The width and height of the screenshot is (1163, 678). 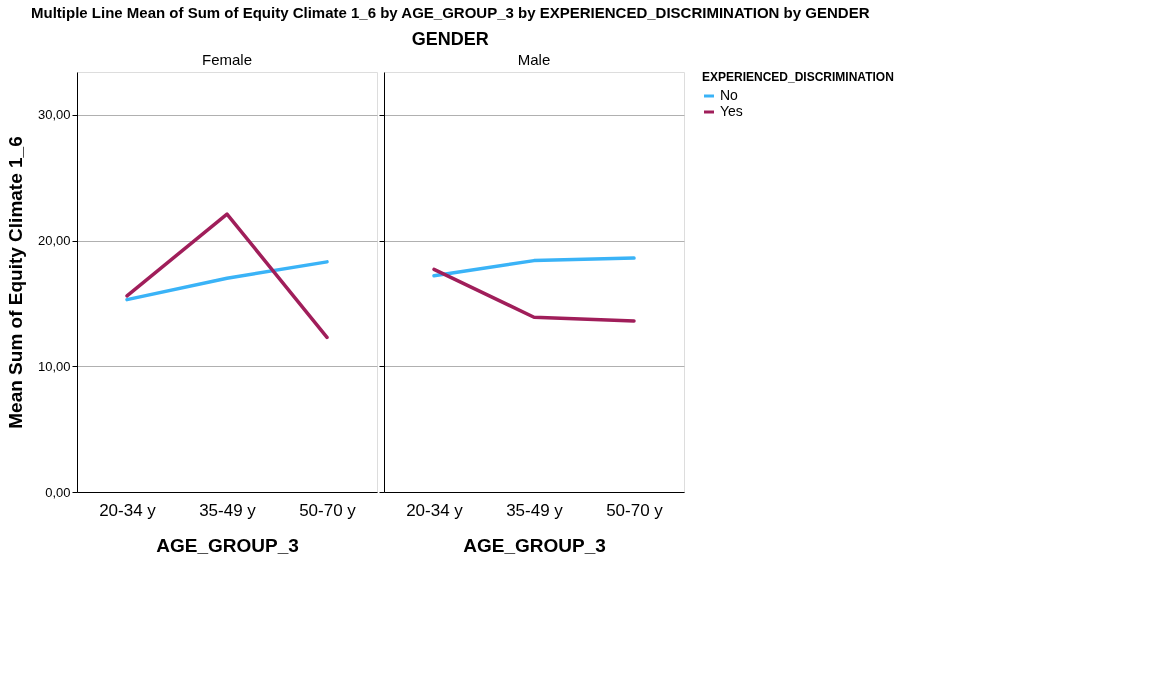 What do you see at coordinates (15, 282) in the screenshot?
I see `y-axis-title: Mean Sum of Equity Climate 1_6` at bounding box center [15, 282].